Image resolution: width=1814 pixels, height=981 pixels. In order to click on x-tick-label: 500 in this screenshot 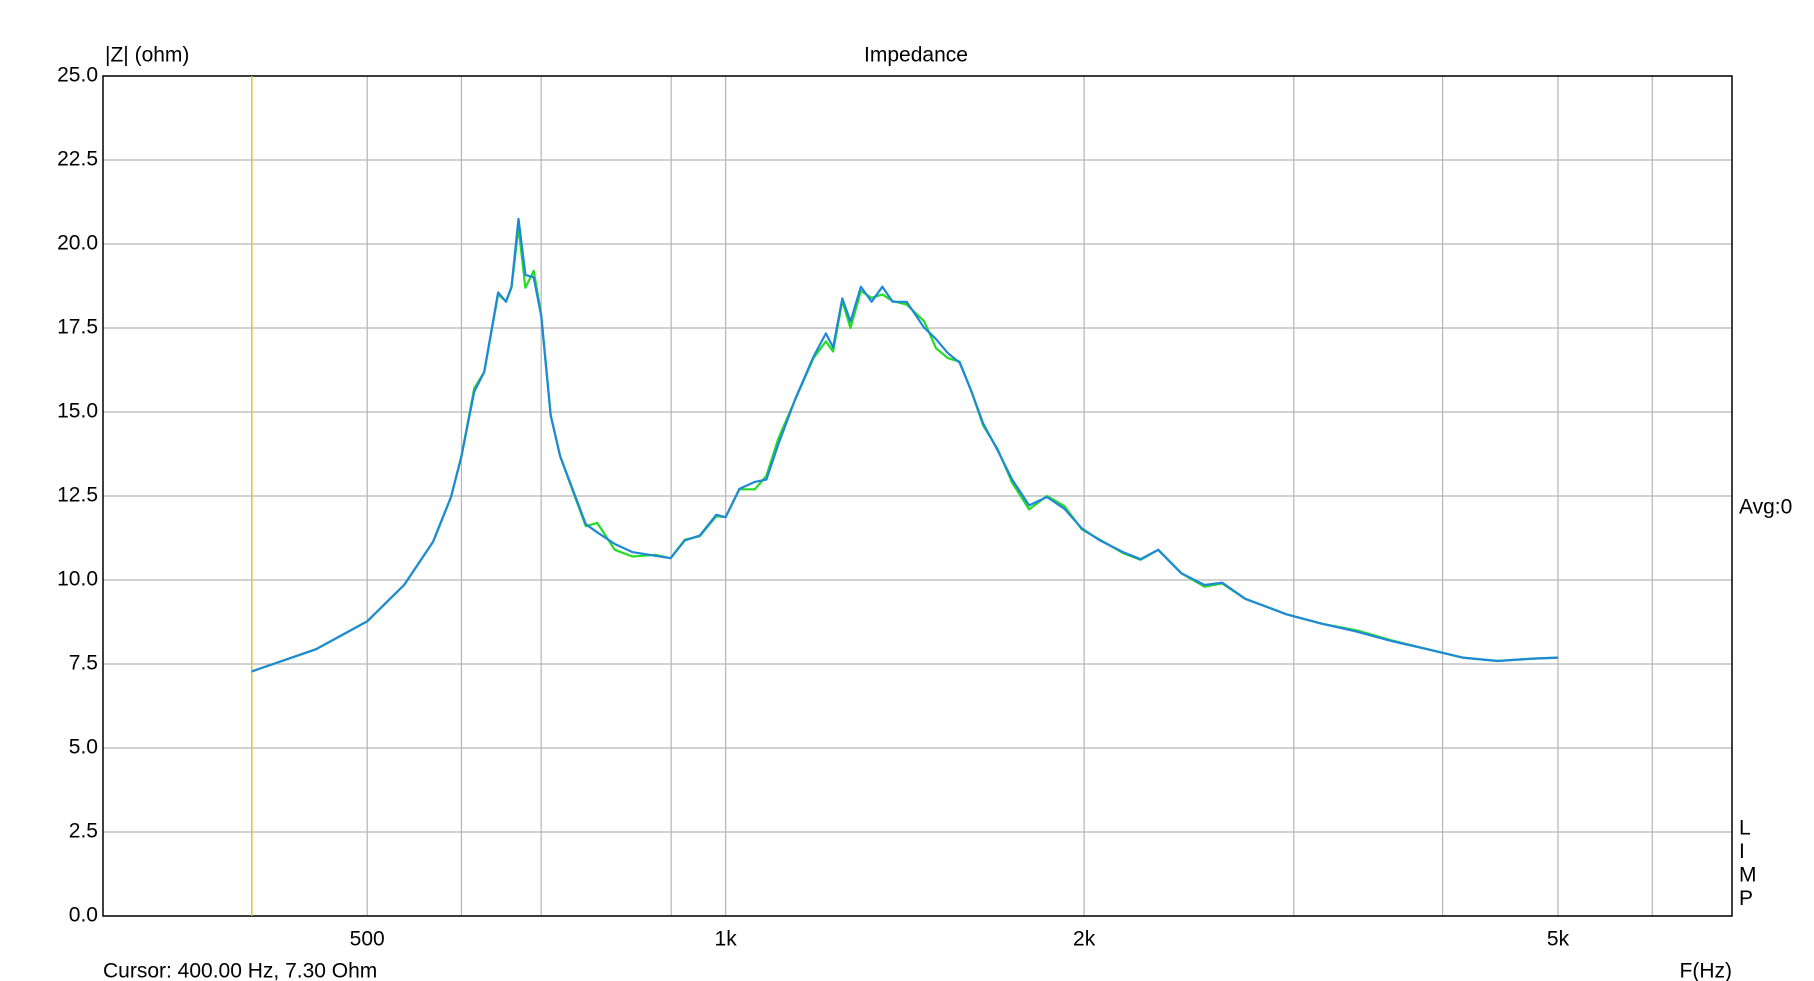, I will do `click(367, 939)`.